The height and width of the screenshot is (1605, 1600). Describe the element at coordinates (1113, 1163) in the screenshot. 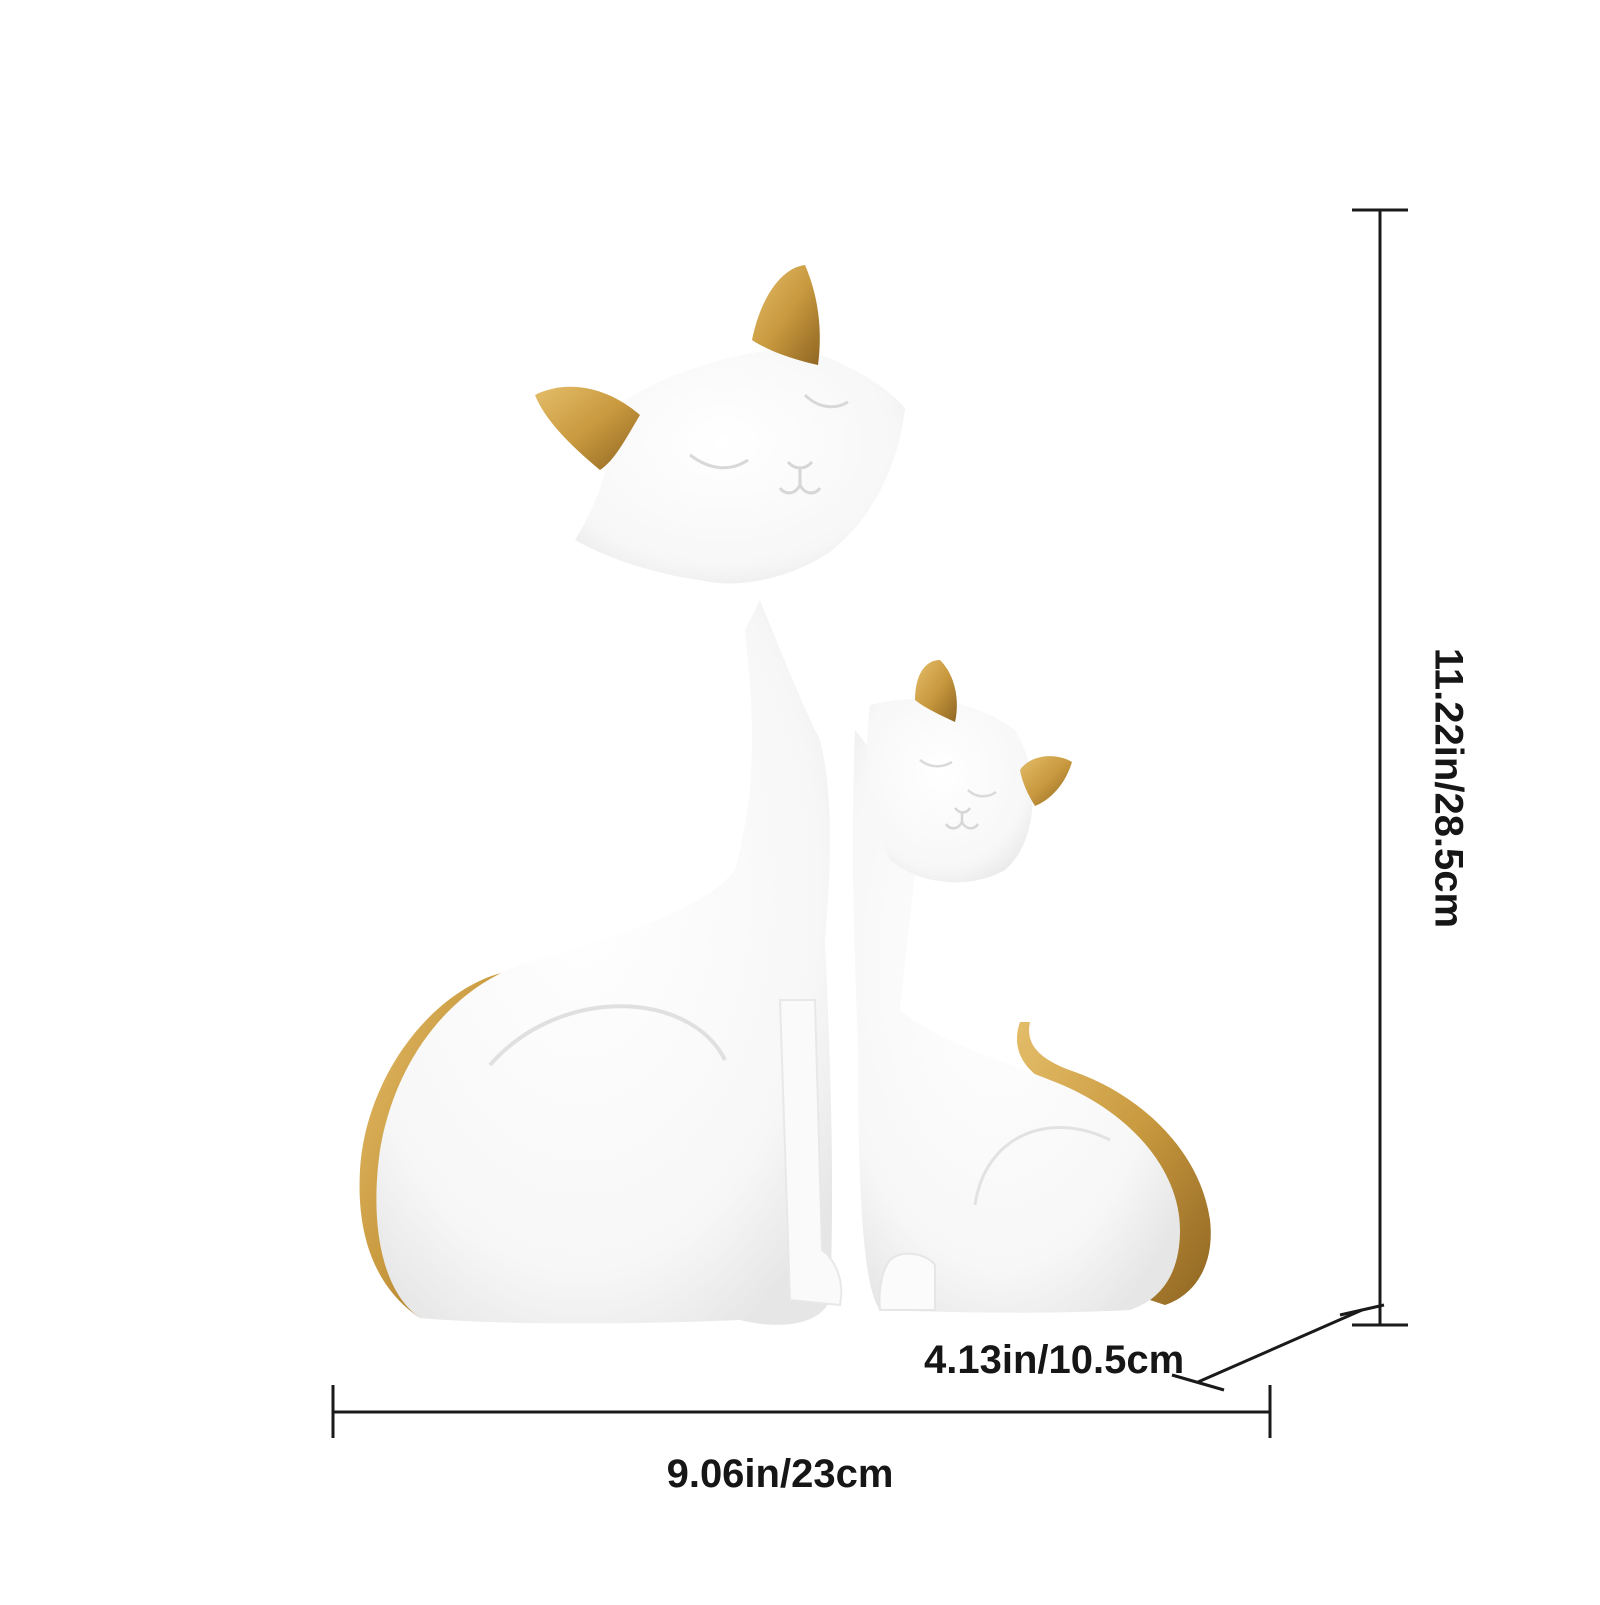

I see `small-cat-gold-tail` at that location.